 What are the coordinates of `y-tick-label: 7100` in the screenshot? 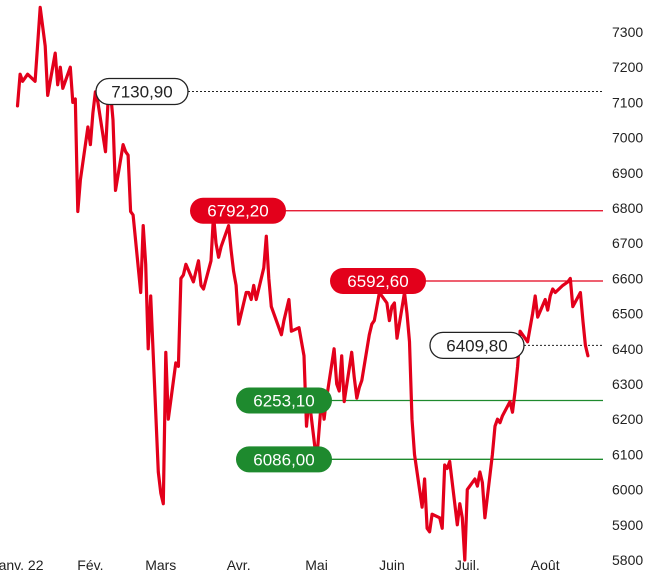 It's located at (627, 102).